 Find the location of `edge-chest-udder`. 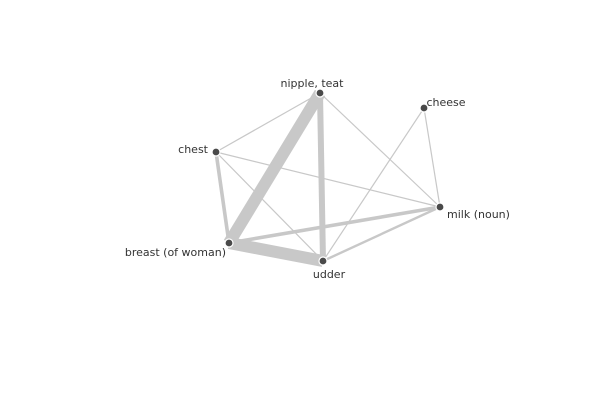

edge-chest-udder is located at coordinates (269, 206).